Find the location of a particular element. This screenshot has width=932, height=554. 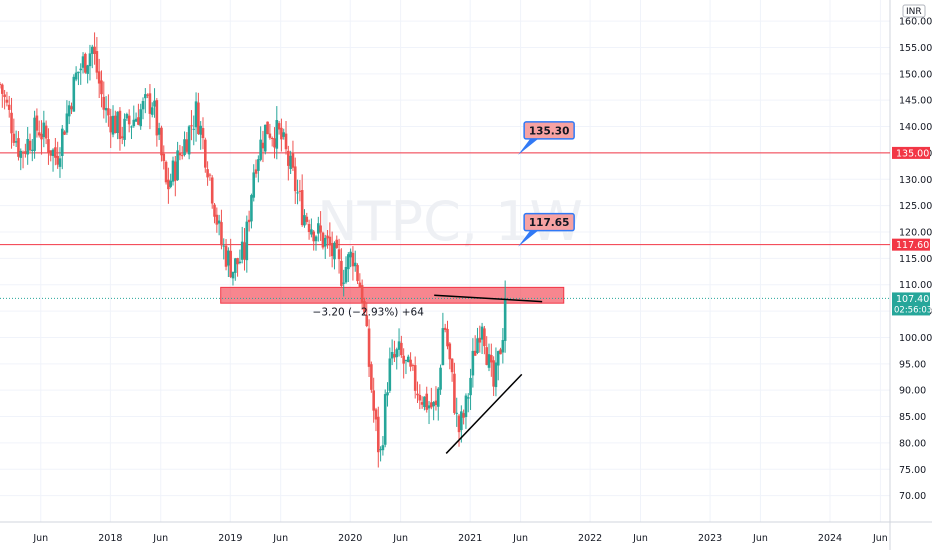

time-axis-tick: 2021 is located at coordinates (470, 538).